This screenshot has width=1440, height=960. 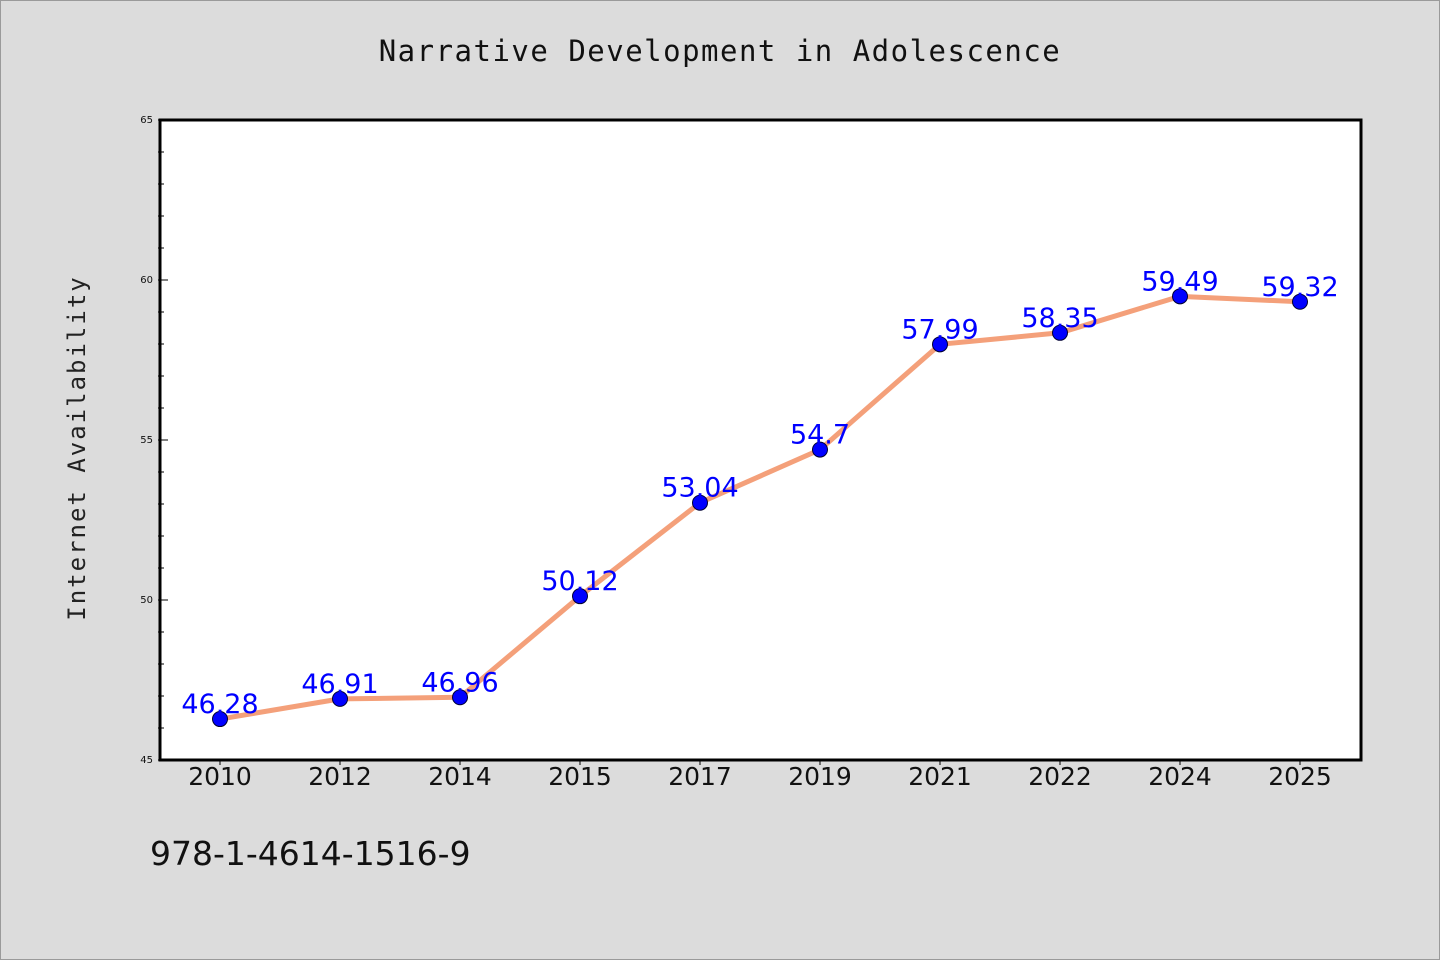 I want to click on y-tick-label: 60, so click(x=146, y=280).